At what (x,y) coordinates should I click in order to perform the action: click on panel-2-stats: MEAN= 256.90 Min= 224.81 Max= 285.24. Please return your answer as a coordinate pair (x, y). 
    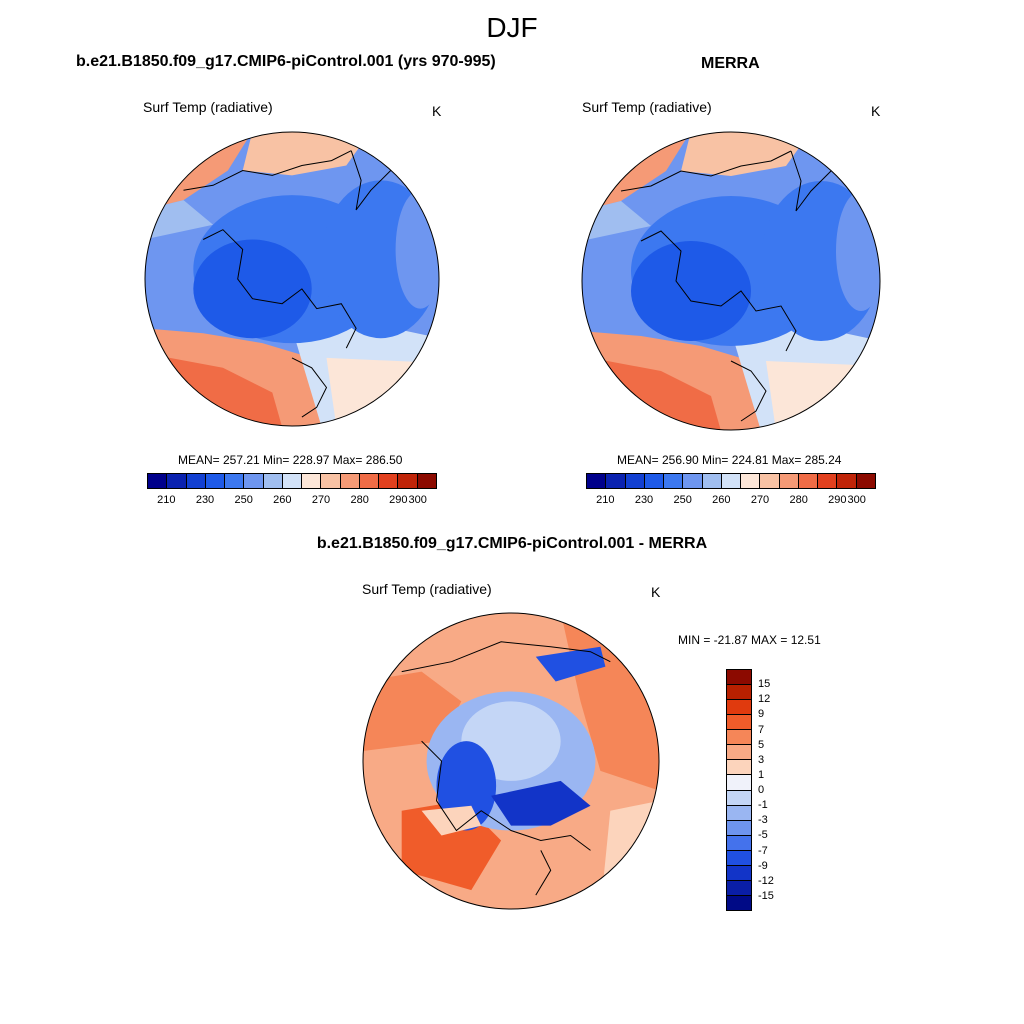
    Looking at the image, I should click on (729, 460).